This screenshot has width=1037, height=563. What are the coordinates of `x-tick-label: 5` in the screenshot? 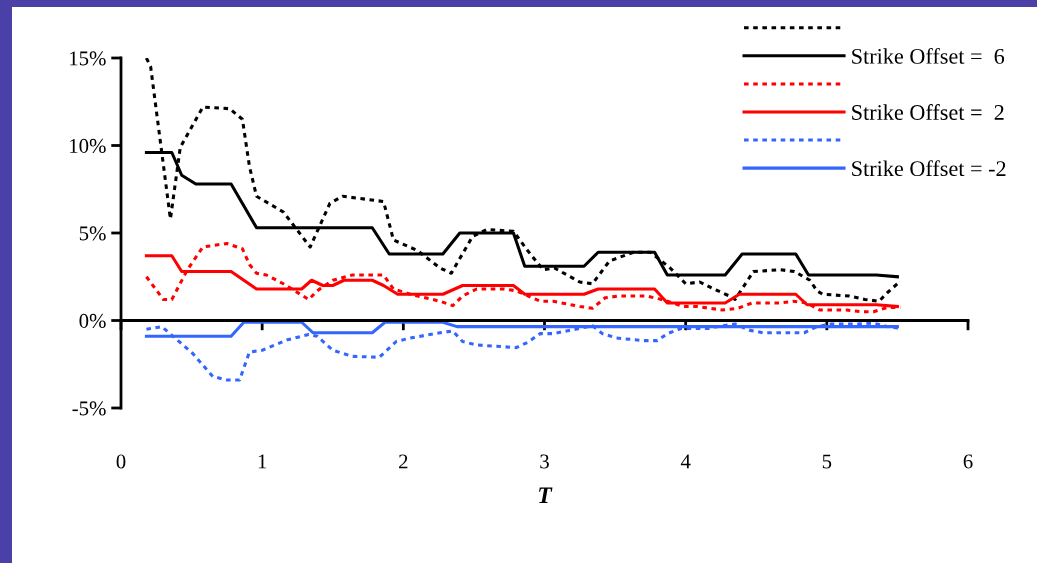 It's located at (827, 461).